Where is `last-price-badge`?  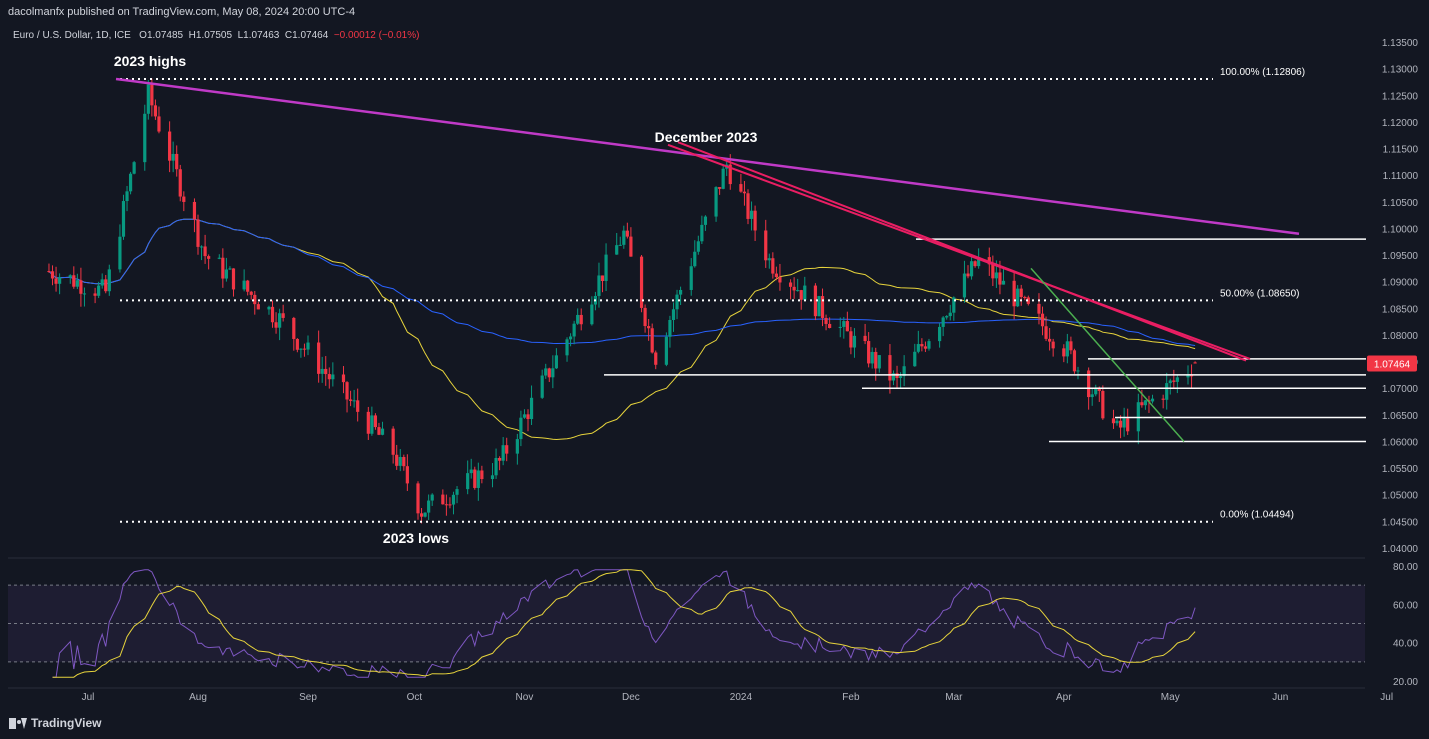 last-price-badge is located at coordinates (1392, 363).